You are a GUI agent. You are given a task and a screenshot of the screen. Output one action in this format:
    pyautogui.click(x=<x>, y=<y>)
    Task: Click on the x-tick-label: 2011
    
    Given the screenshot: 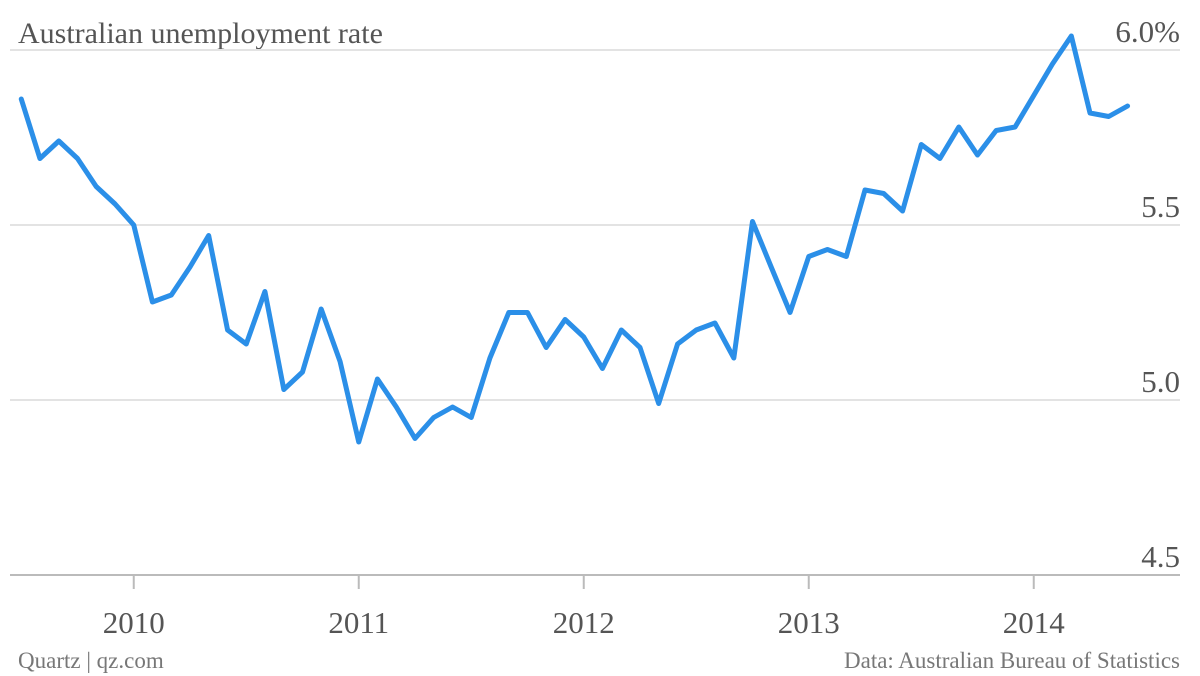 What is the action you would take?
    pyautogui.click(x=358, y=622)
    